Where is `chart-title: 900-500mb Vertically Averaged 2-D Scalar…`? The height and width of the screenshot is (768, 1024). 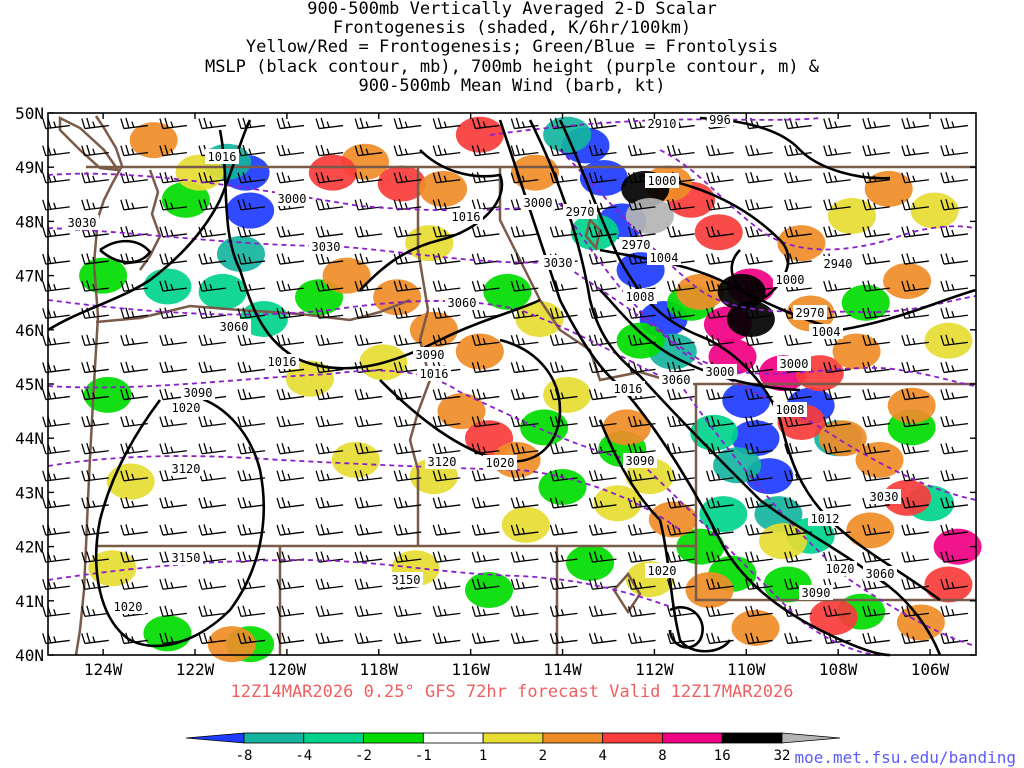 chart-title: 900-500mb Vertically Averaged 2-D Scalar… is located at coordinates (512, 48).